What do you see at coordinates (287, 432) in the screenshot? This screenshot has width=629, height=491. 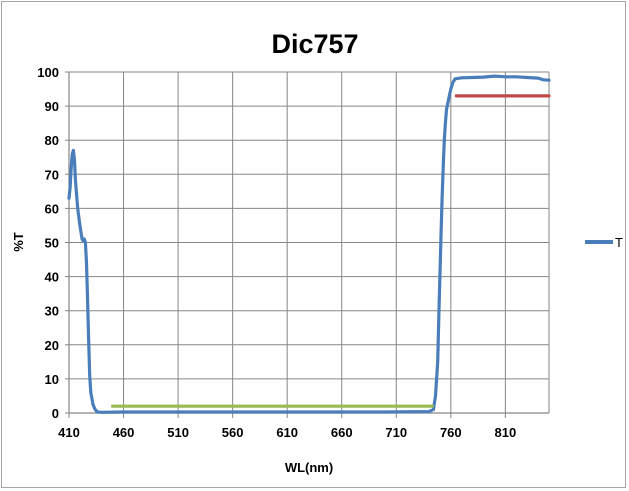 I see `x-tick-label-610: 610` at bounding box center [287, 432].